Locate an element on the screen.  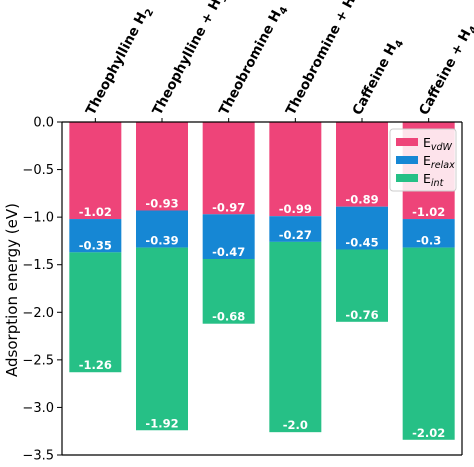
bar-value-label: -0.68 is located at coordinates (228, 317).